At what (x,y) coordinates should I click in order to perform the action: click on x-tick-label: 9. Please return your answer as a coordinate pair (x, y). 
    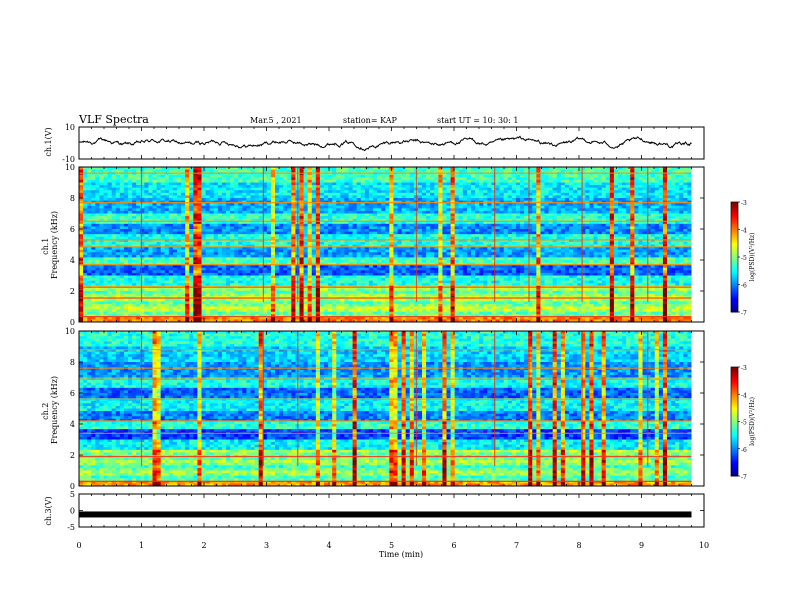
    Looking at the image, I should click on (641, 545).